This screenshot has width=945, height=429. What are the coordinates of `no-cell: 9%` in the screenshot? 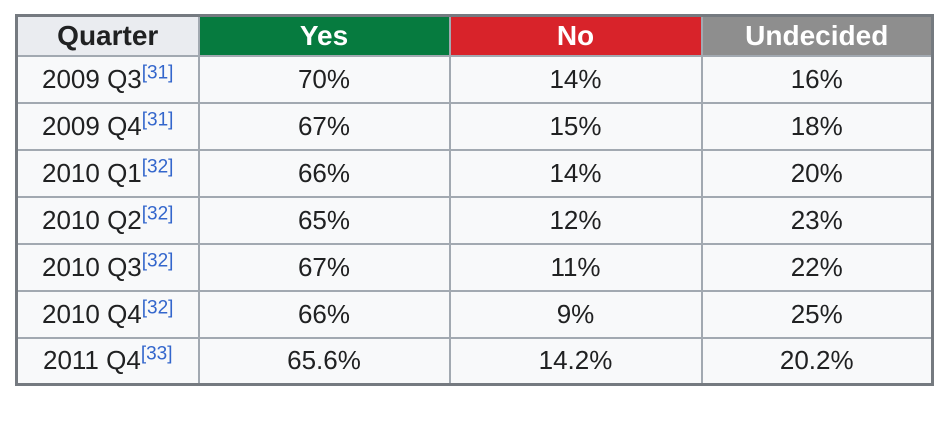 It's located at (575, 314).